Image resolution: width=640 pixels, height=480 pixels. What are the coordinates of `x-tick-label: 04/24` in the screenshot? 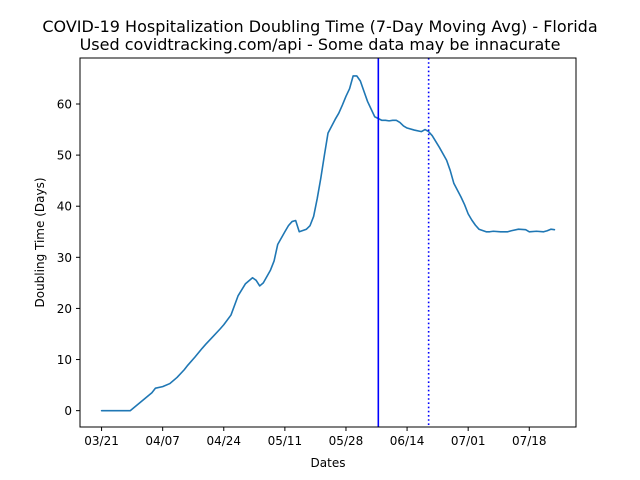 It's located at (223, 441).